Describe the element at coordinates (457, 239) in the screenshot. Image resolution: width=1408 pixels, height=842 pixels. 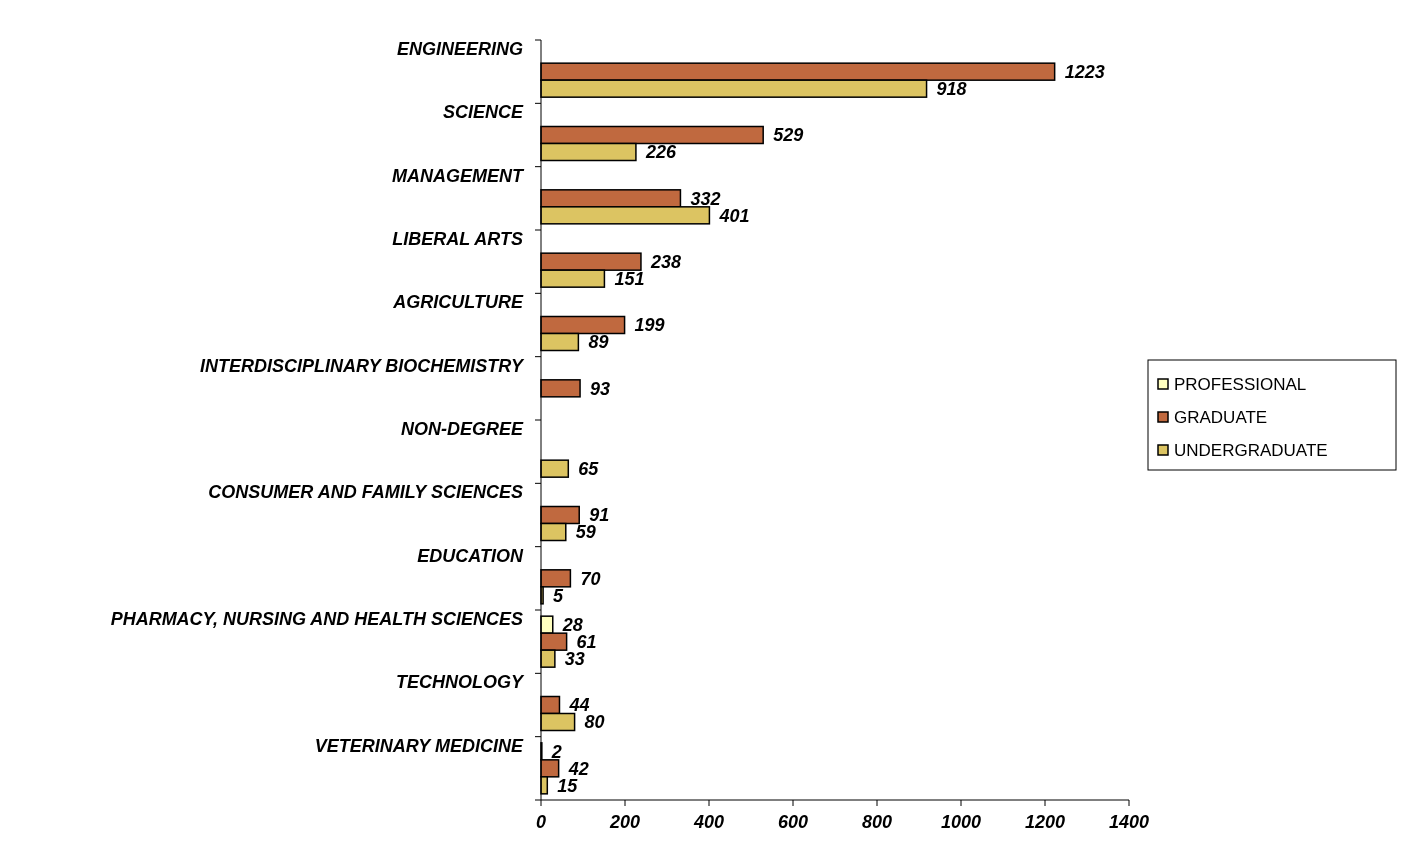
I see `y-tick-label: LIBERAL ARTS` at that location.